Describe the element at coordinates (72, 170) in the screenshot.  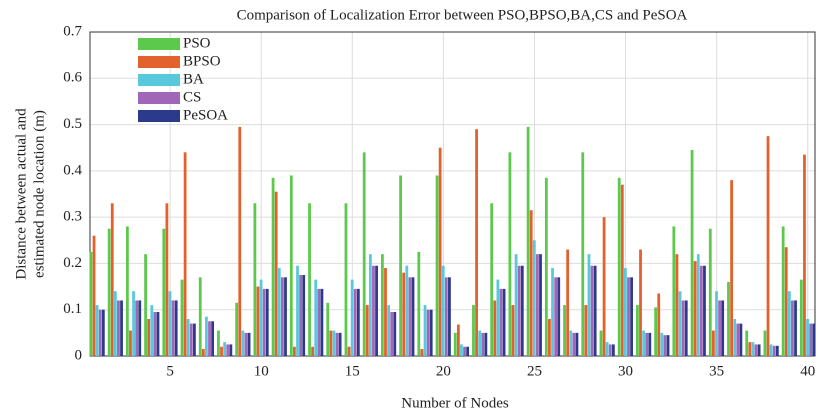
I see `y-tick-label: 0.4` at that location.